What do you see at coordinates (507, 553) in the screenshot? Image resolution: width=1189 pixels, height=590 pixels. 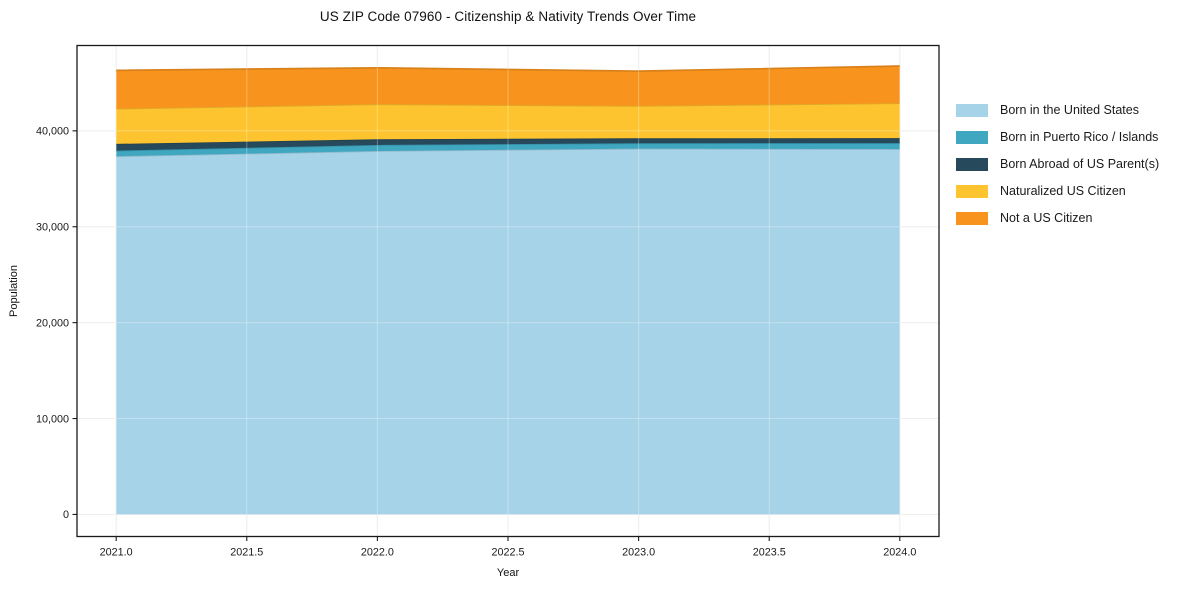 I see `x-tick-label: 2022.5` at bounding box center [507, 553].